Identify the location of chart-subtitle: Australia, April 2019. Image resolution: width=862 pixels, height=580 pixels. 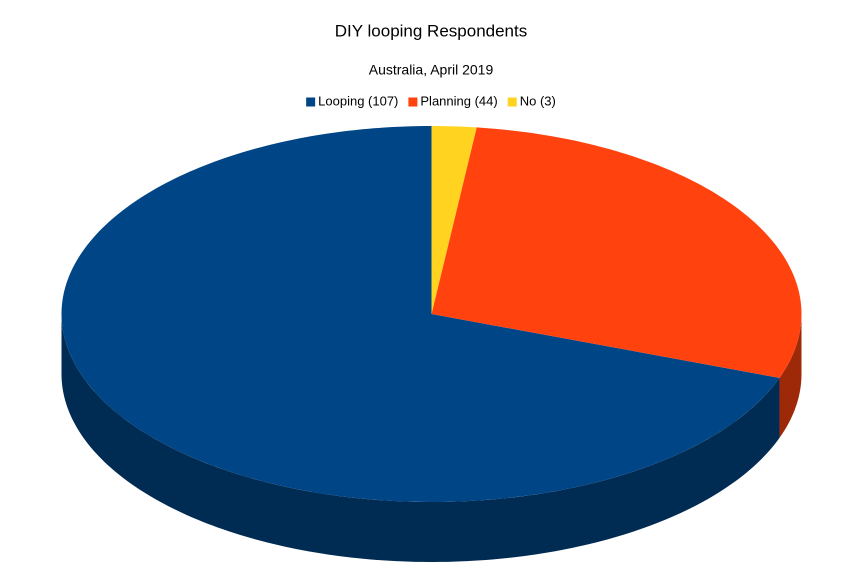
(431, 70).